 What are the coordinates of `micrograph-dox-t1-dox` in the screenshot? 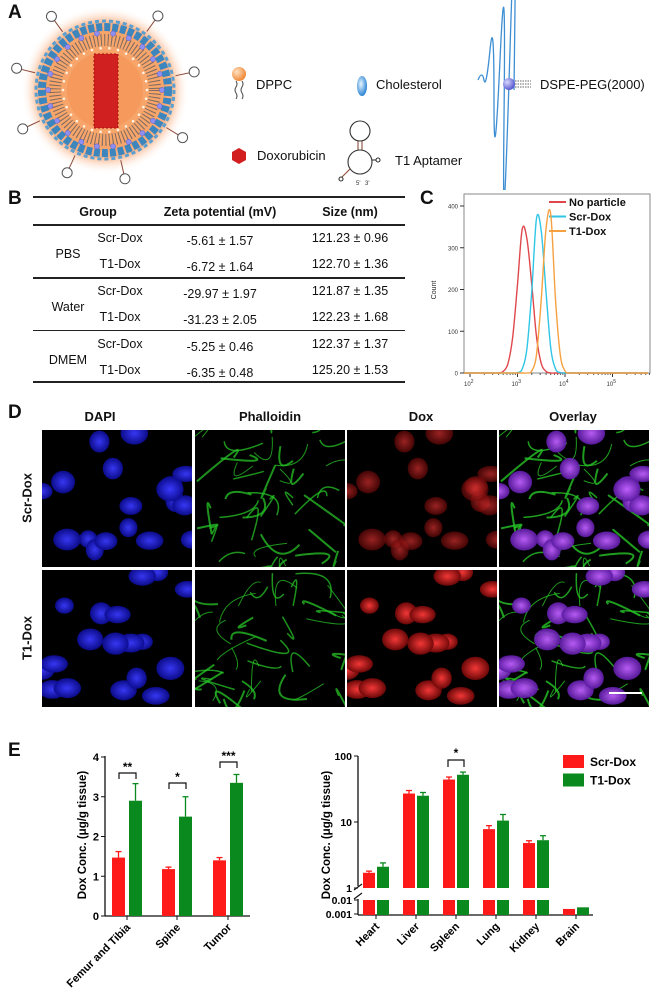 It's located at (422, 638).